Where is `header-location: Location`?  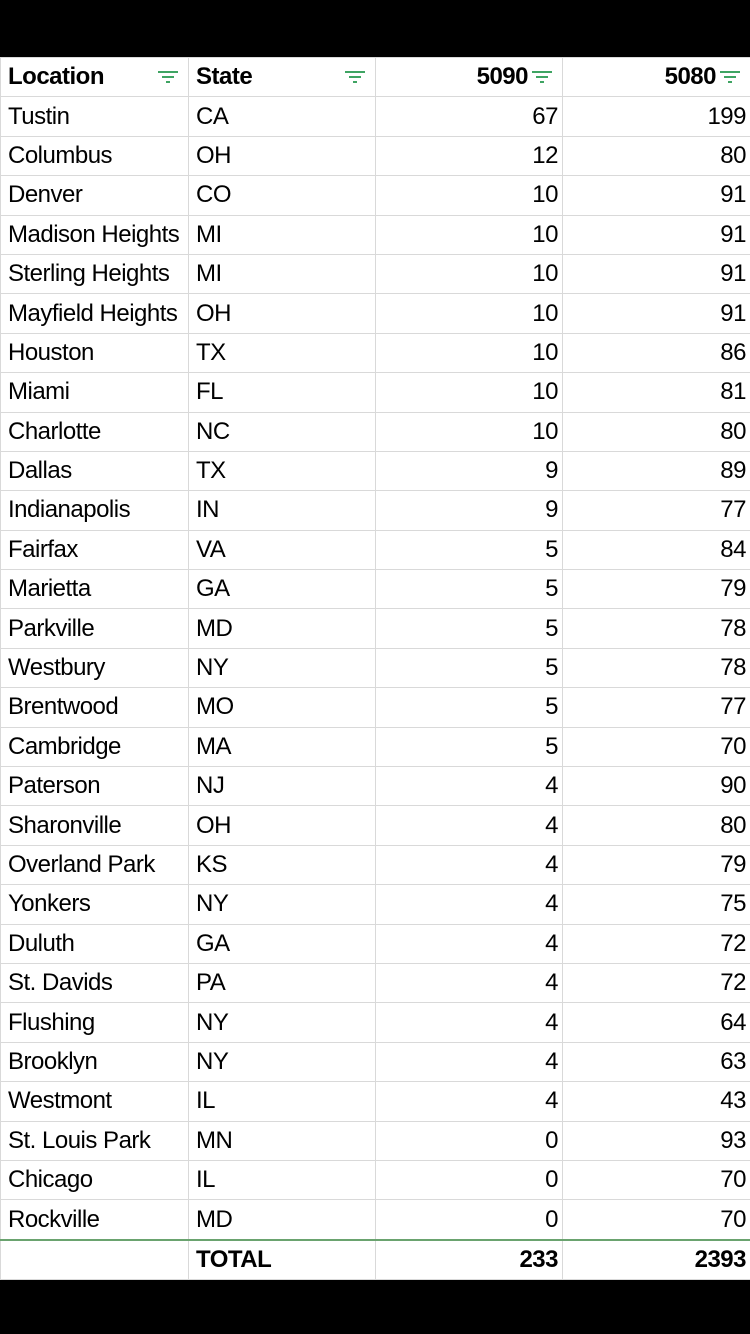
header-location: Location is located at coordinates (94, 77).